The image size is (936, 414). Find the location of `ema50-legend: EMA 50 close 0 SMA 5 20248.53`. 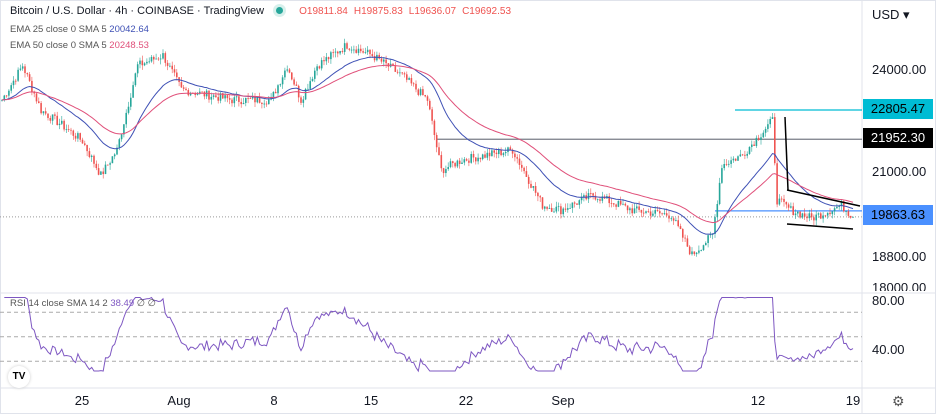

ema50-legend: EMA 50 close 0 SMA 5 20248.53 is located at coordinates (79, 45).